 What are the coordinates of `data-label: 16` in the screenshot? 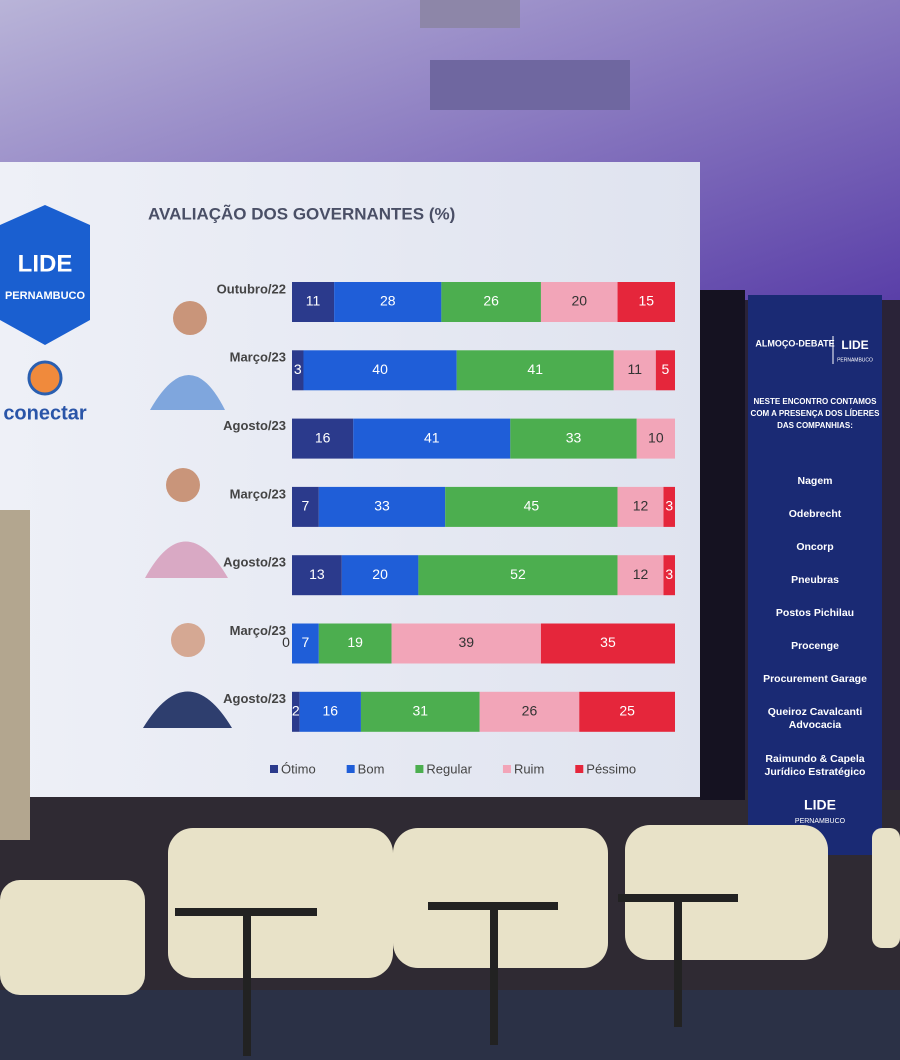 It's located at (323, 437).